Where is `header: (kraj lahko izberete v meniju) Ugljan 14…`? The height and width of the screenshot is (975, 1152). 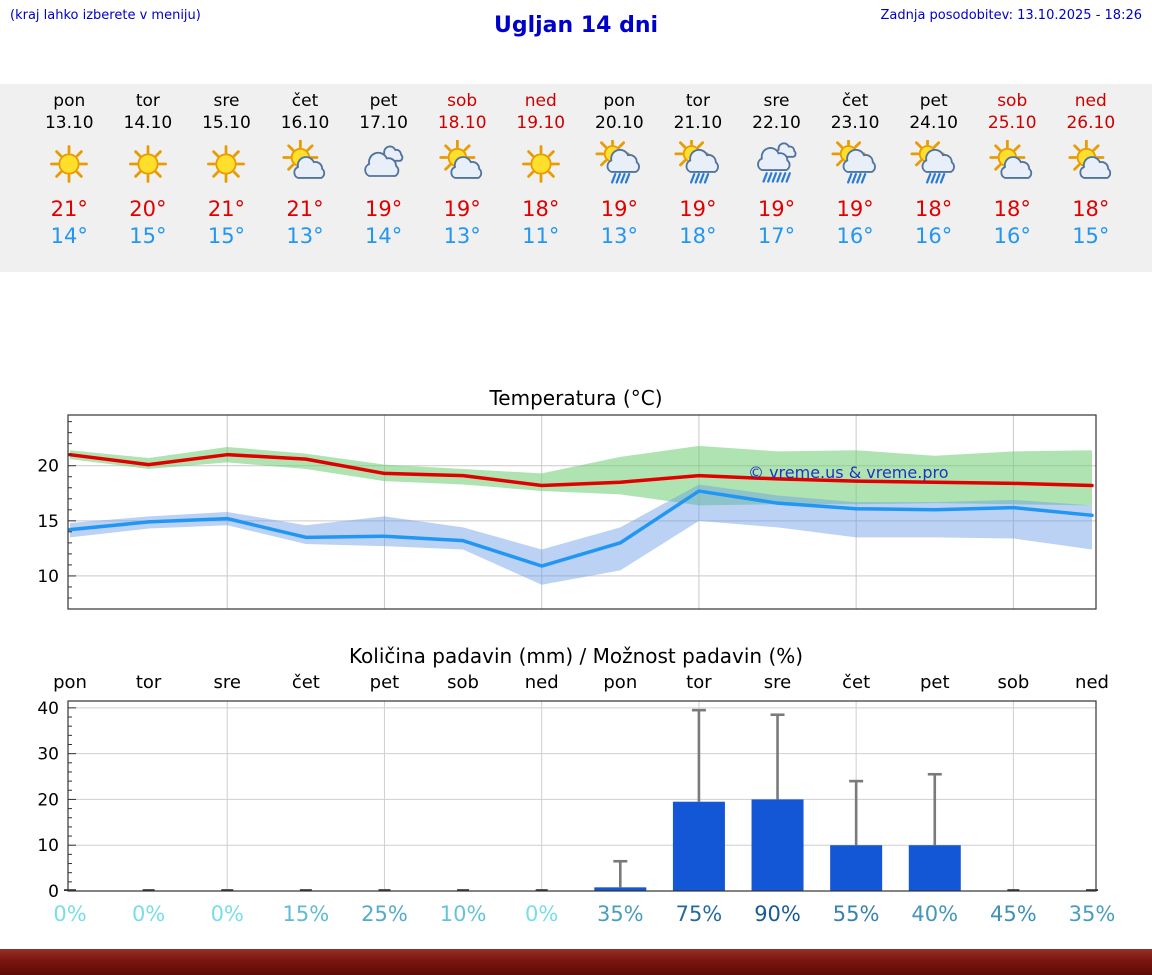 header: (kraj lahko izberete v meniju) Ugljan 14… is located at coordinates (576, 23).